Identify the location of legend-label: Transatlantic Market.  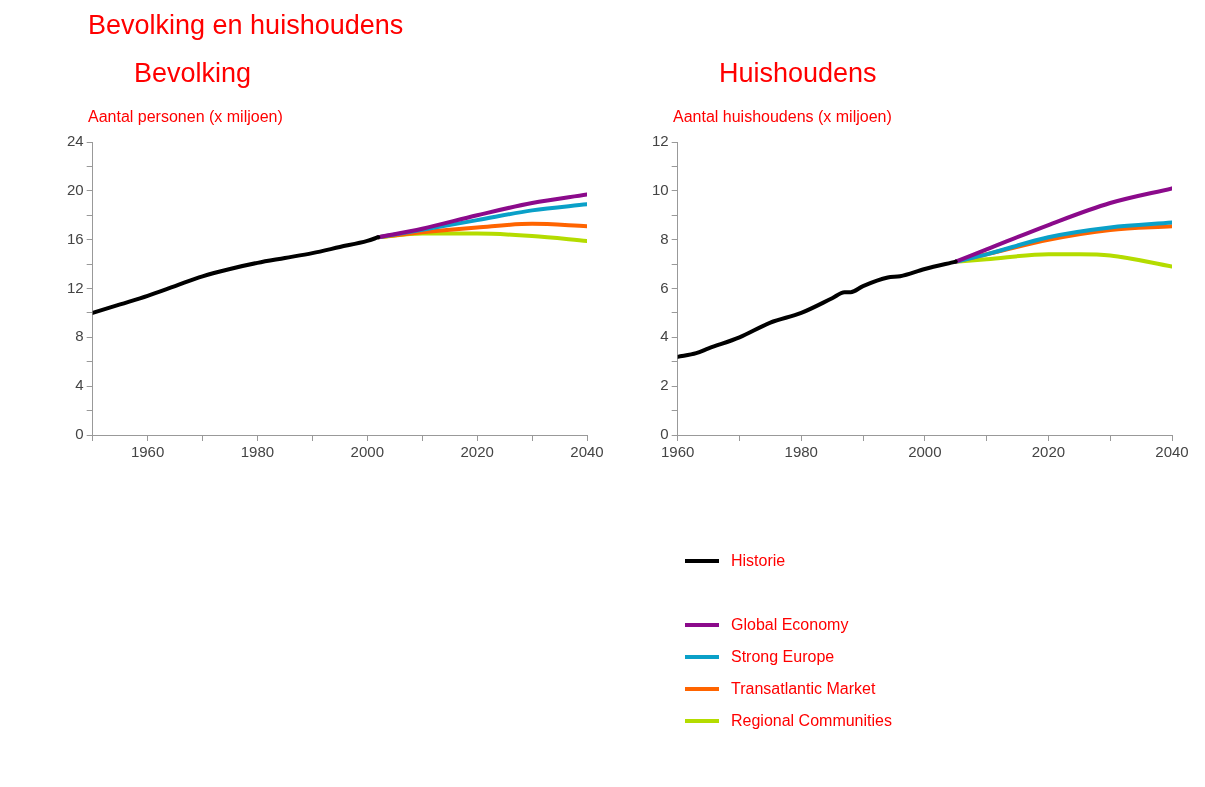
(803, 689).